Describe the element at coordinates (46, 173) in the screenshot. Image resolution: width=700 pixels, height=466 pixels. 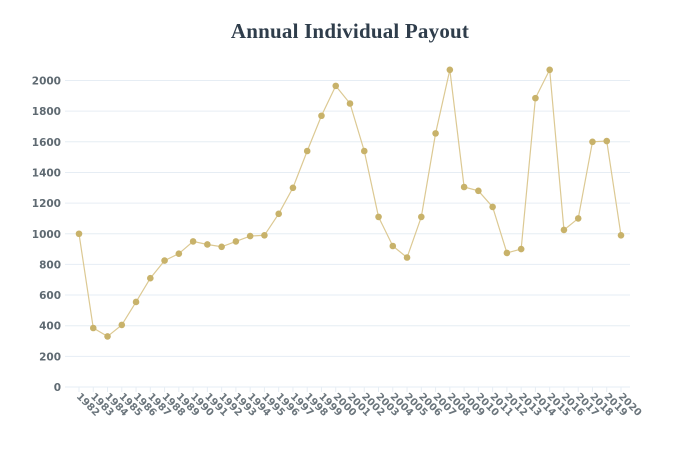
I see `y-tick-label: 1400` at that location.